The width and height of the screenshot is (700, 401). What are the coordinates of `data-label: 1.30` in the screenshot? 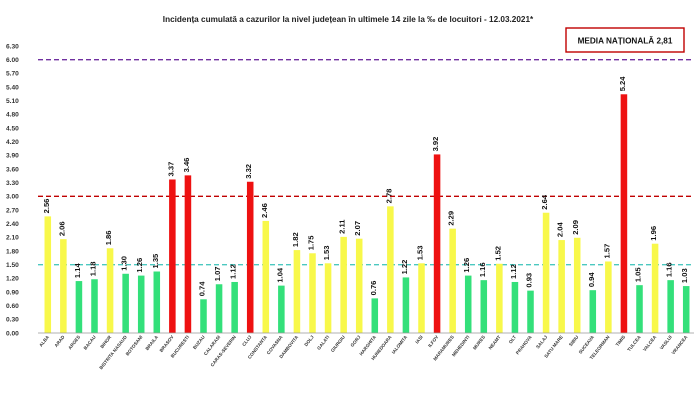 It's located at (124, 263).